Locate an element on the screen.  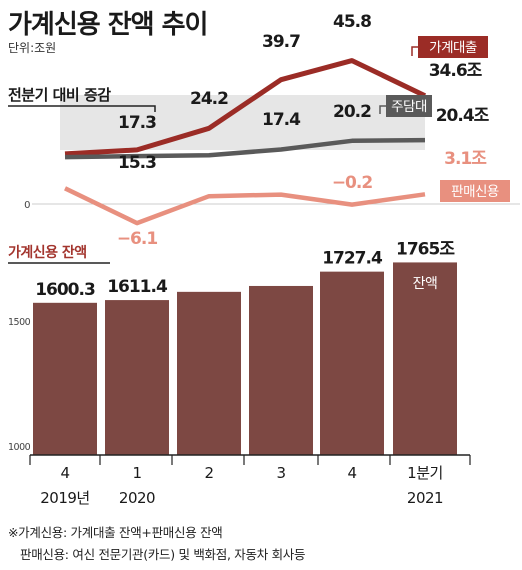
series-line-sales is located at coordinates (245, 206).